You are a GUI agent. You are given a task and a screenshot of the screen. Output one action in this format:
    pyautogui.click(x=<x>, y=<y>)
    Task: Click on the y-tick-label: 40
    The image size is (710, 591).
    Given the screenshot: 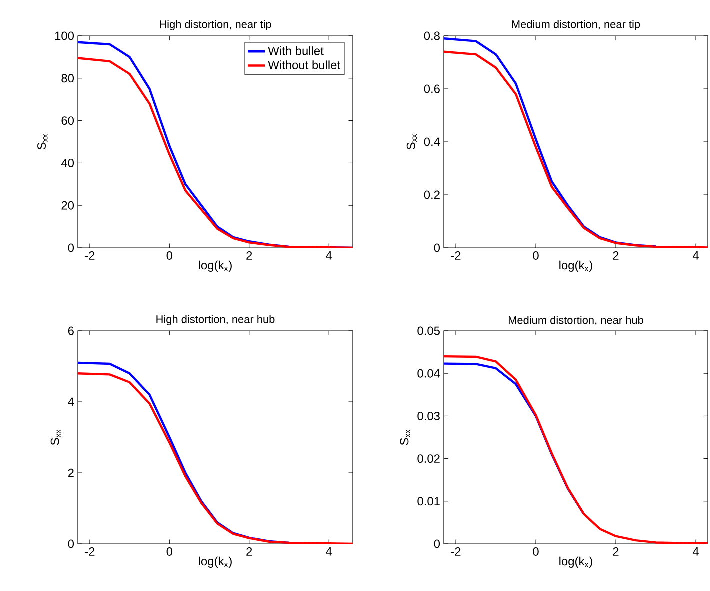 What is the action you would take?
    pyautogui.click(x=67, y=163)
    